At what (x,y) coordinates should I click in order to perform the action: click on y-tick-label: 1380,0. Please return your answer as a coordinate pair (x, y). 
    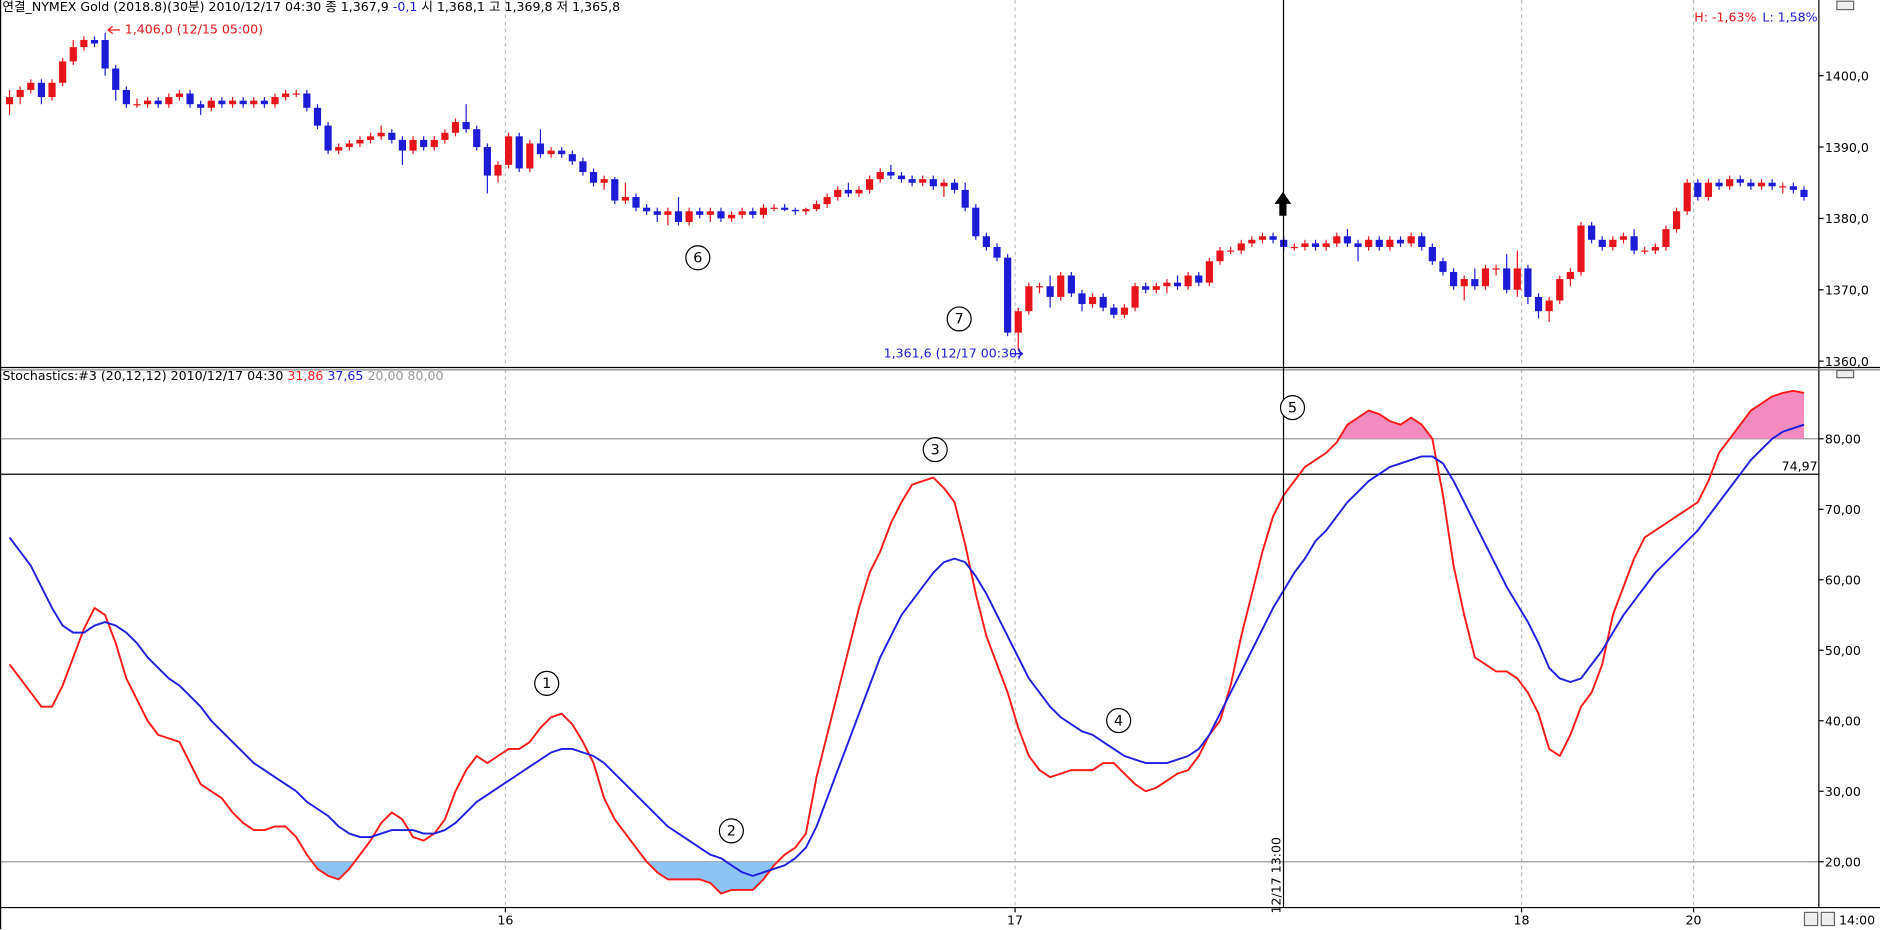
    Looking at the image, I should click on (1847, 218).